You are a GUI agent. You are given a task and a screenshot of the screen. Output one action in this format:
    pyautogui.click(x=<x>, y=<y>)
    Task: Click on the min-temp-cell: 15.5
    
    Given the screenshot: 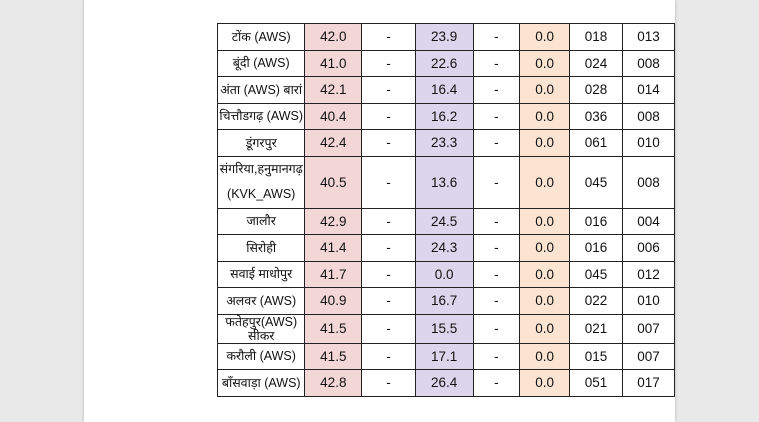 What is the action you would take?
    pyautogui.click(x=444, y=328)
    